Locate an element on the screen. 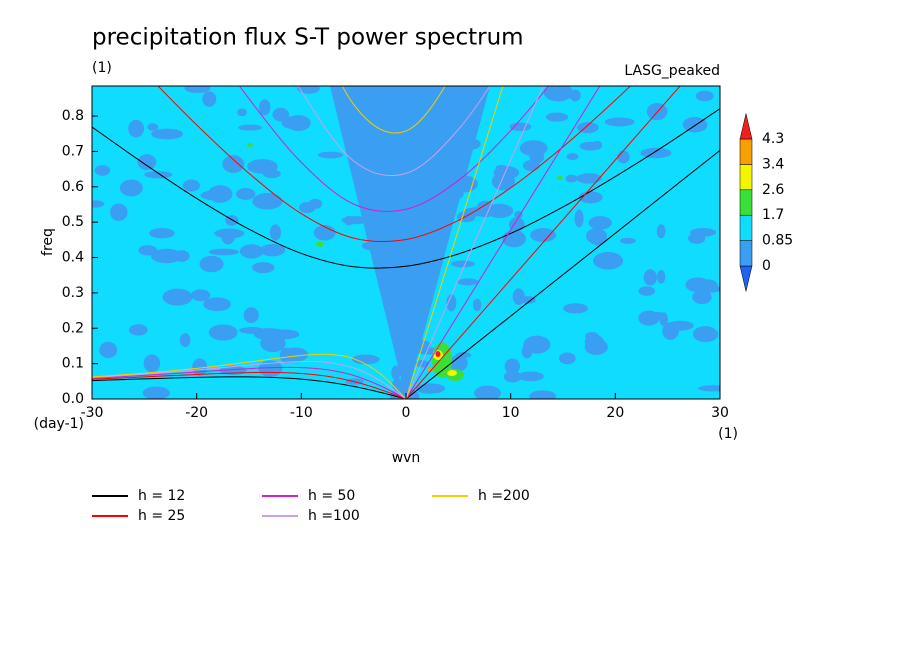  x-tick-label: 20 is located at coordinates (615, 413).